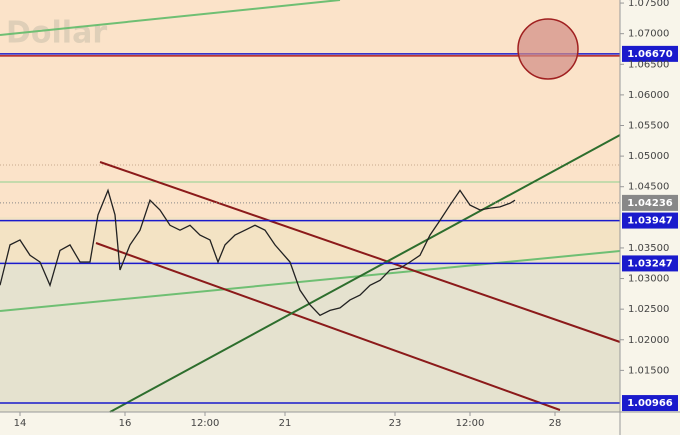 This screenshot has width=680, height=435. I want to click on time-axis, so click(310, 423).